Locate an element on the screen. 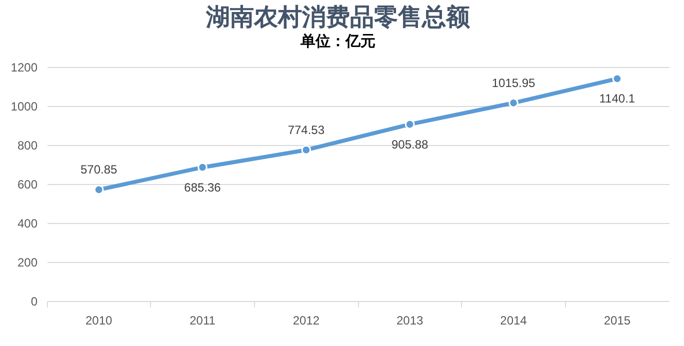 The image size is (684, 346). y-tick-label: 200 is located at coordinates (27, 263).